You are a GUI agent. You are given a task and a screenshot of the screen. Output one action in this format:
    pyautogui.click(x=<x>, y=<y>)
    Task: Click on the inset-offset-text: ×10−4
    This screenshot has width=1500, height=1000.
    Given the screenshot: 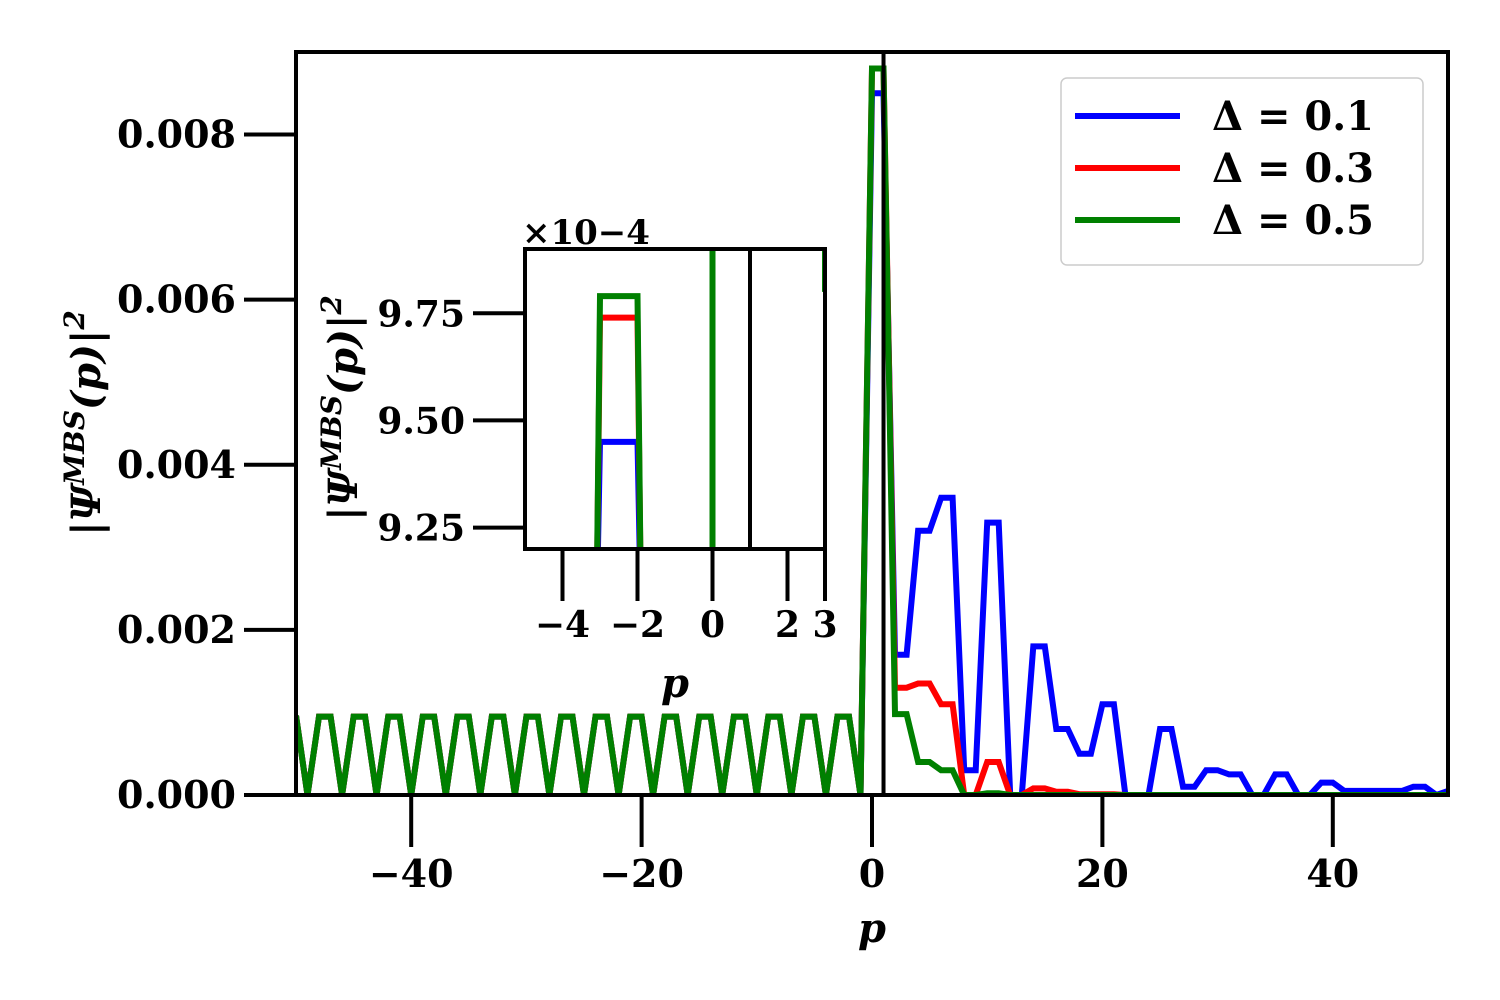 What is the action you would take?
    pyautogui.click(x=586, y=233)
    